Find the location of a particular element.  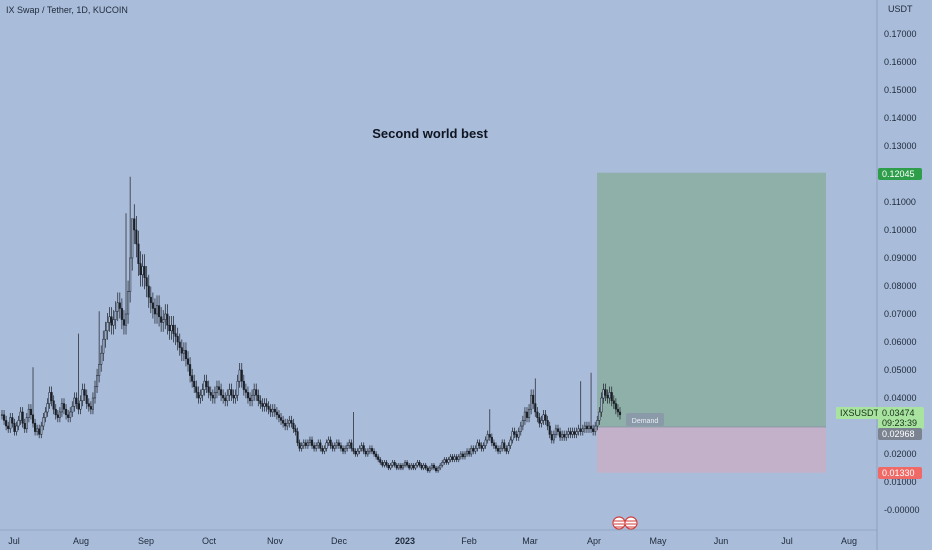

economic-event-icons is located at coordinates (625, 523).